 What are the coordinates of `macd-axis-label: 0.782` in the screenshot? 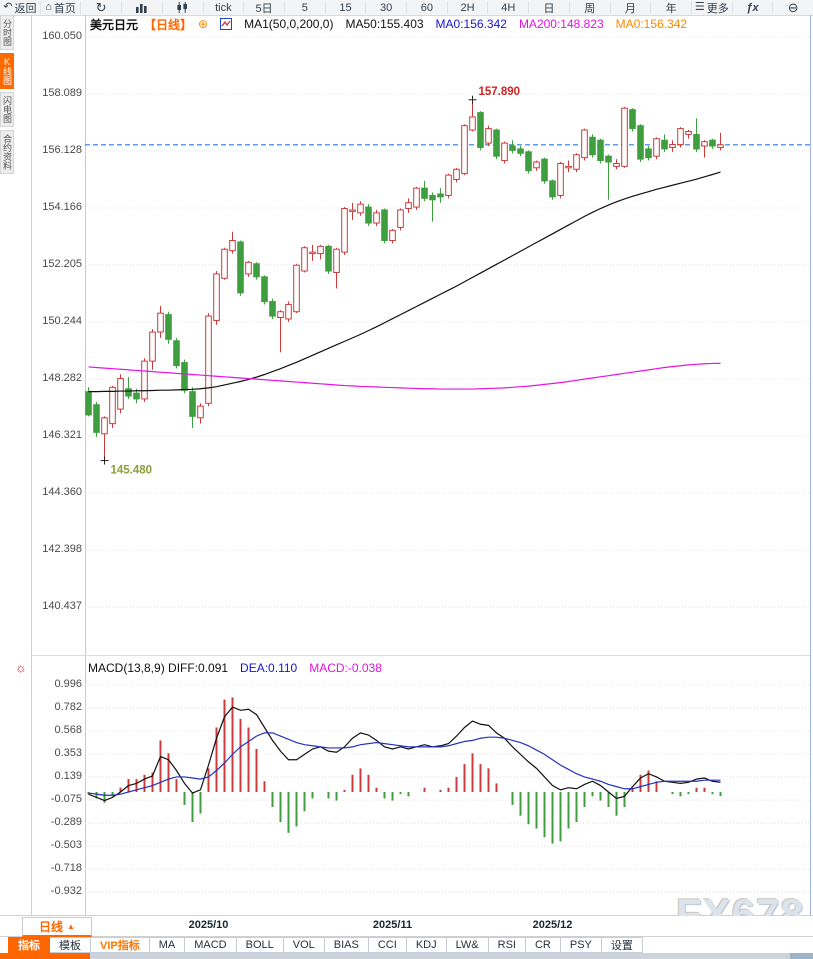 It's located at (68, 706).